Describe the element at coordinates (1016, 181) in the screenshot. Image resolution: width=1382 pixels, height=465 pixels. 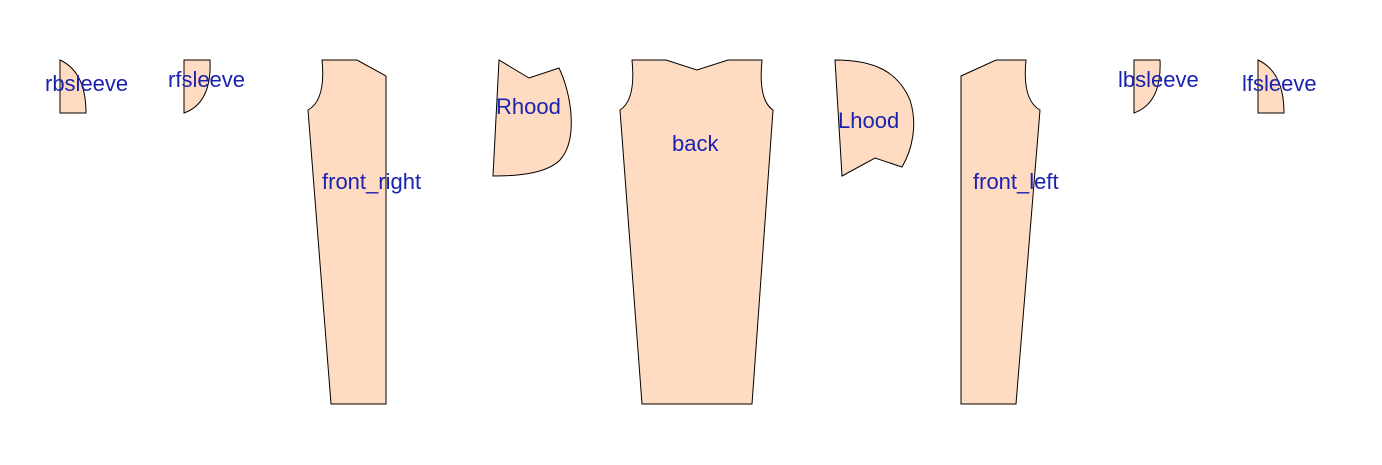
I see `front-left-label: front_left` at that location.